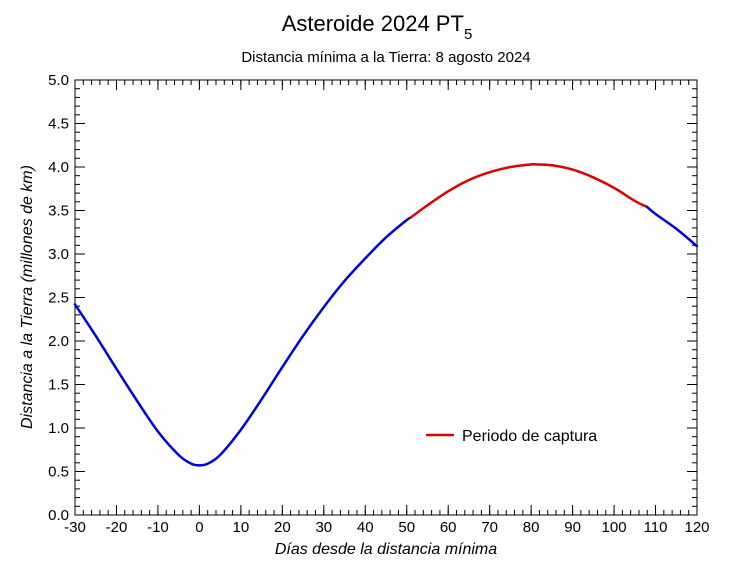 Image resolution: width=754 pixels, height=566 pixels. I want to click on x-tick-label: 120, so click(696, 527).